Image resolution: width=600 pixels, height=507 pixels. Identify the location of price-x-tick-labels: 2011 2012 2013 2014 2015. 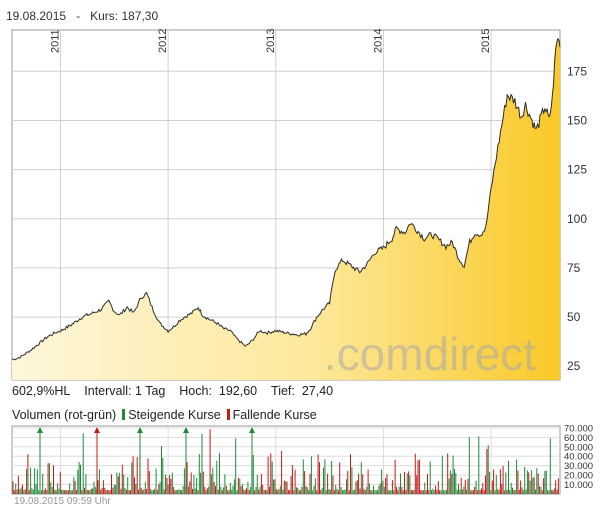
(270, 41).